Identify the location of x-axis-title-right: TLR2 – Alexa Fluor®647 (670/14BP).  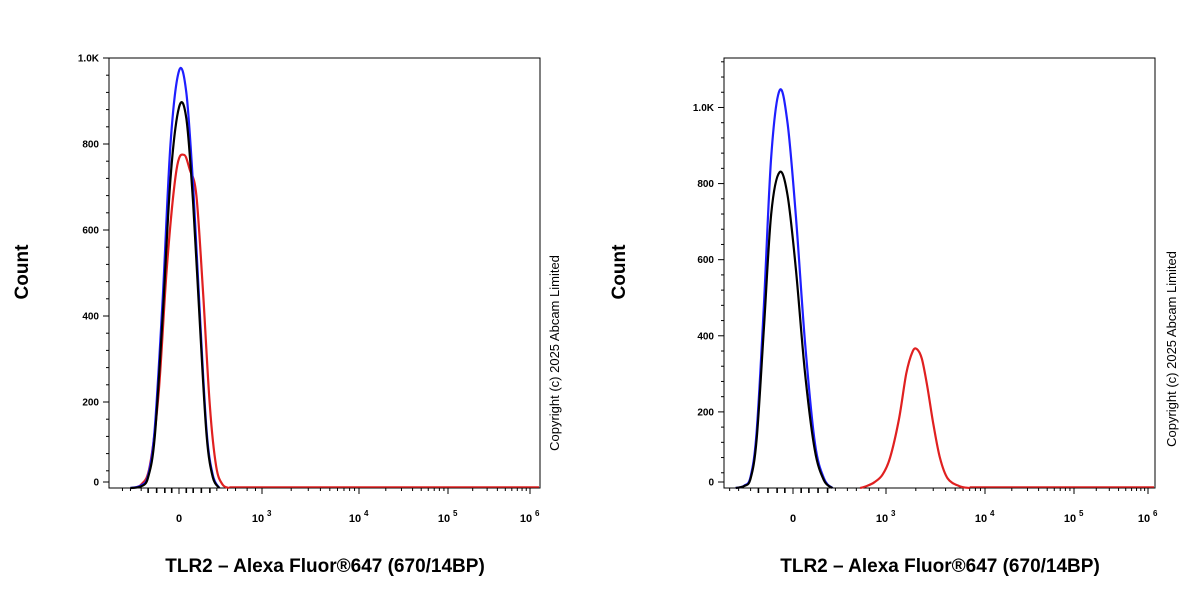
(940, 566).